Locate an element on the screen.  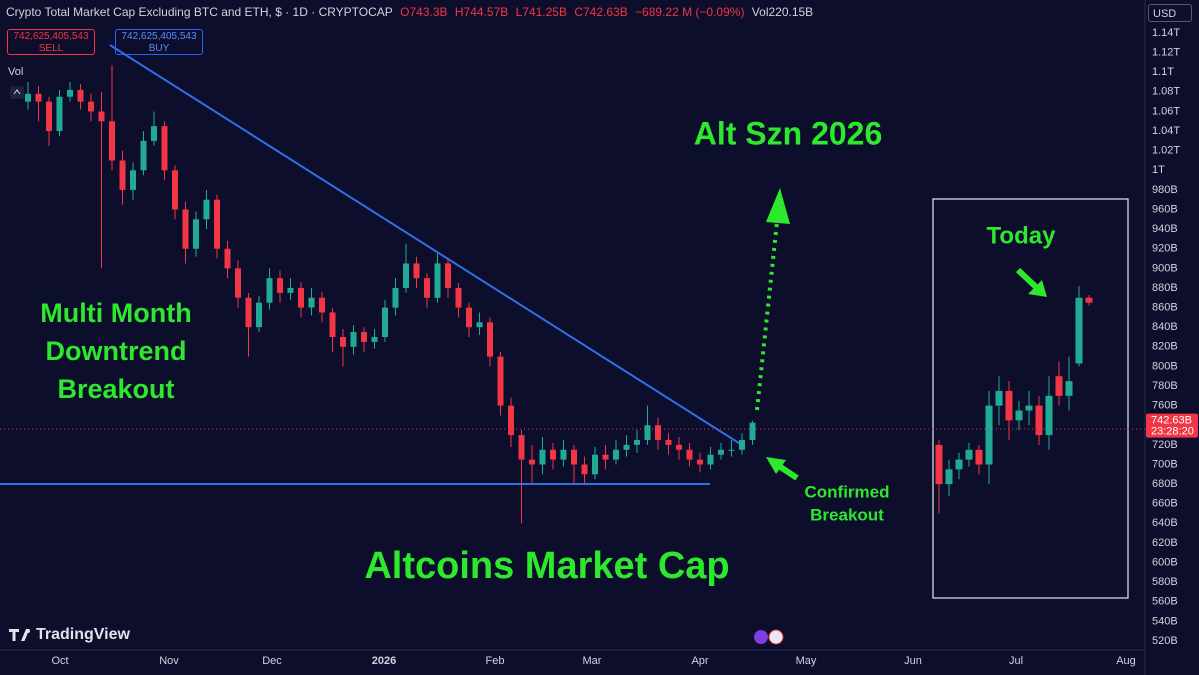
x-tick-label: Apr is located at coordinates (699, 661).